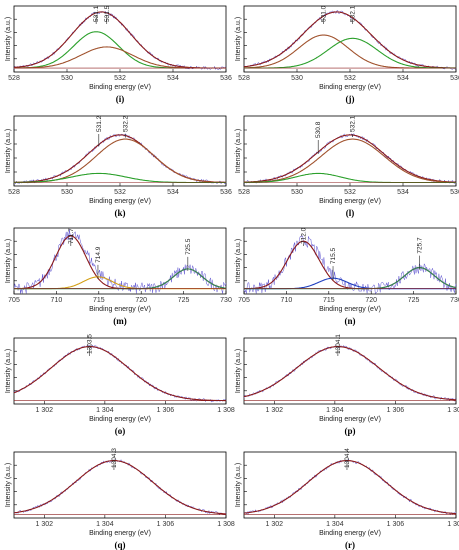  Describe the element at coordinates (90, 344) in the screenshot. I see `peak-label: 1303.5` at that location.